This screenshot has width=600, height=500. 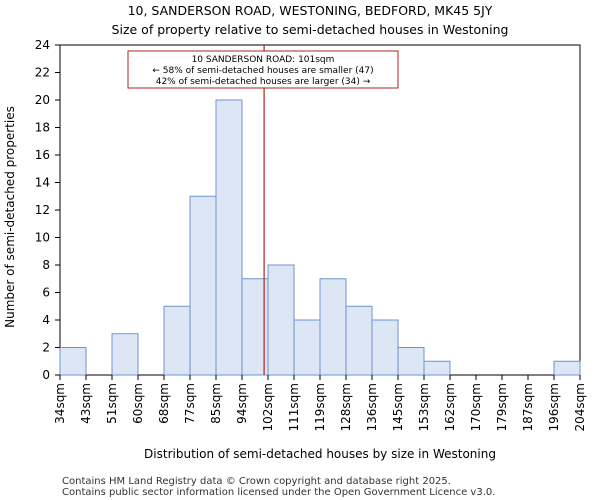 What do you see at coordinates (138, 403) in the screenshot?
I see `x-tick-label: 60sqm` at bounding box center [138, 403].